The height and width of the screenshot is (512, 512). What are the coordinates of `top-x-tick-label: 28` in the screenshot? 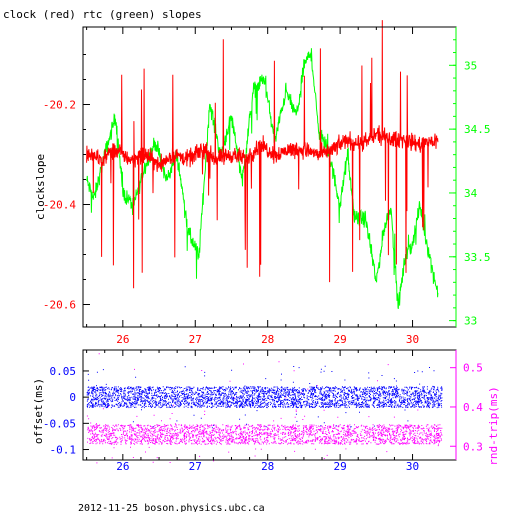 It's located at (267, 339).